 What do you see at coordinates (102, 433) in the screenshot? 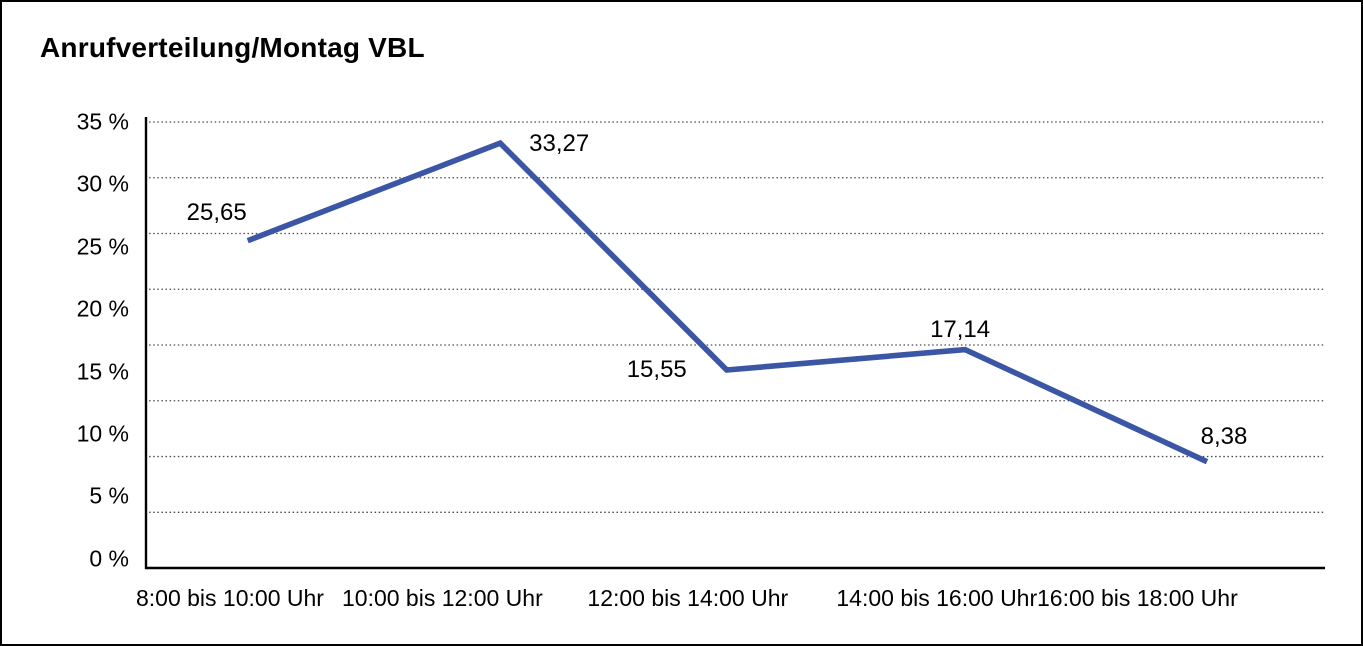
I see `y-tick-label: 10 %` at bounding box center [102, 433].